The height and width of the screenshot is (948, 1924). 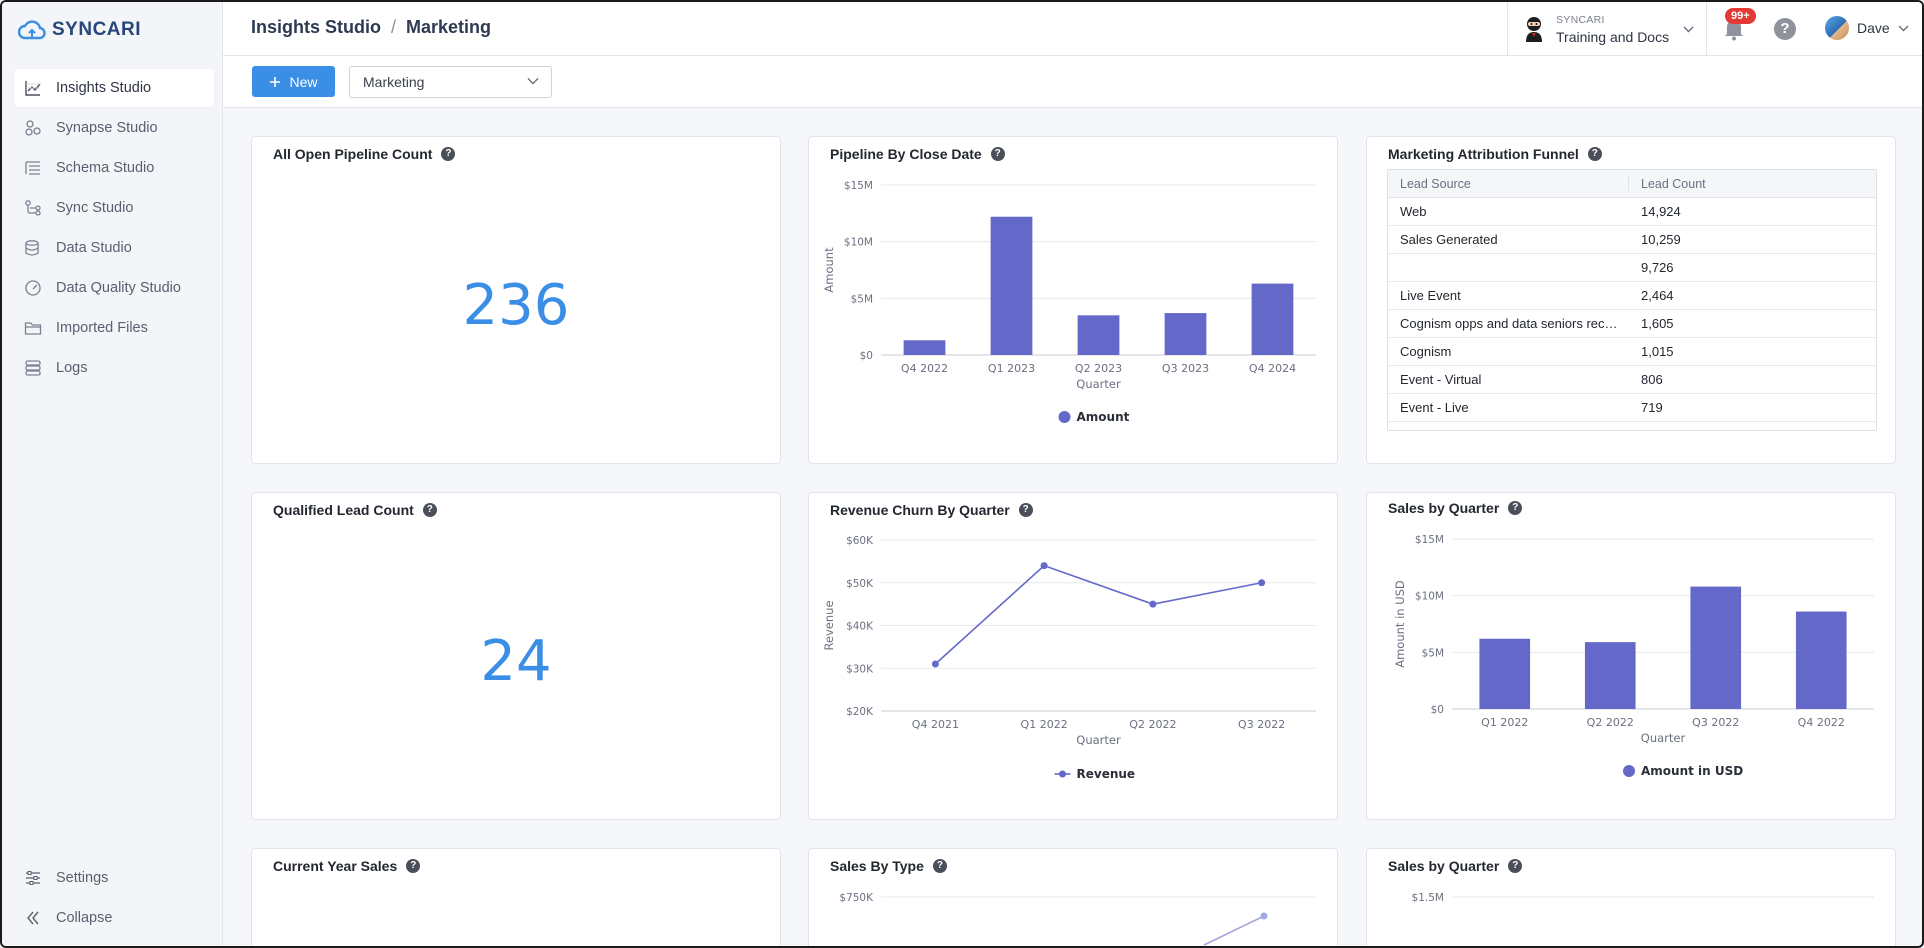 I want to click on sidebar-item-imported-files: Imported Files, so click(x=114, y=328).